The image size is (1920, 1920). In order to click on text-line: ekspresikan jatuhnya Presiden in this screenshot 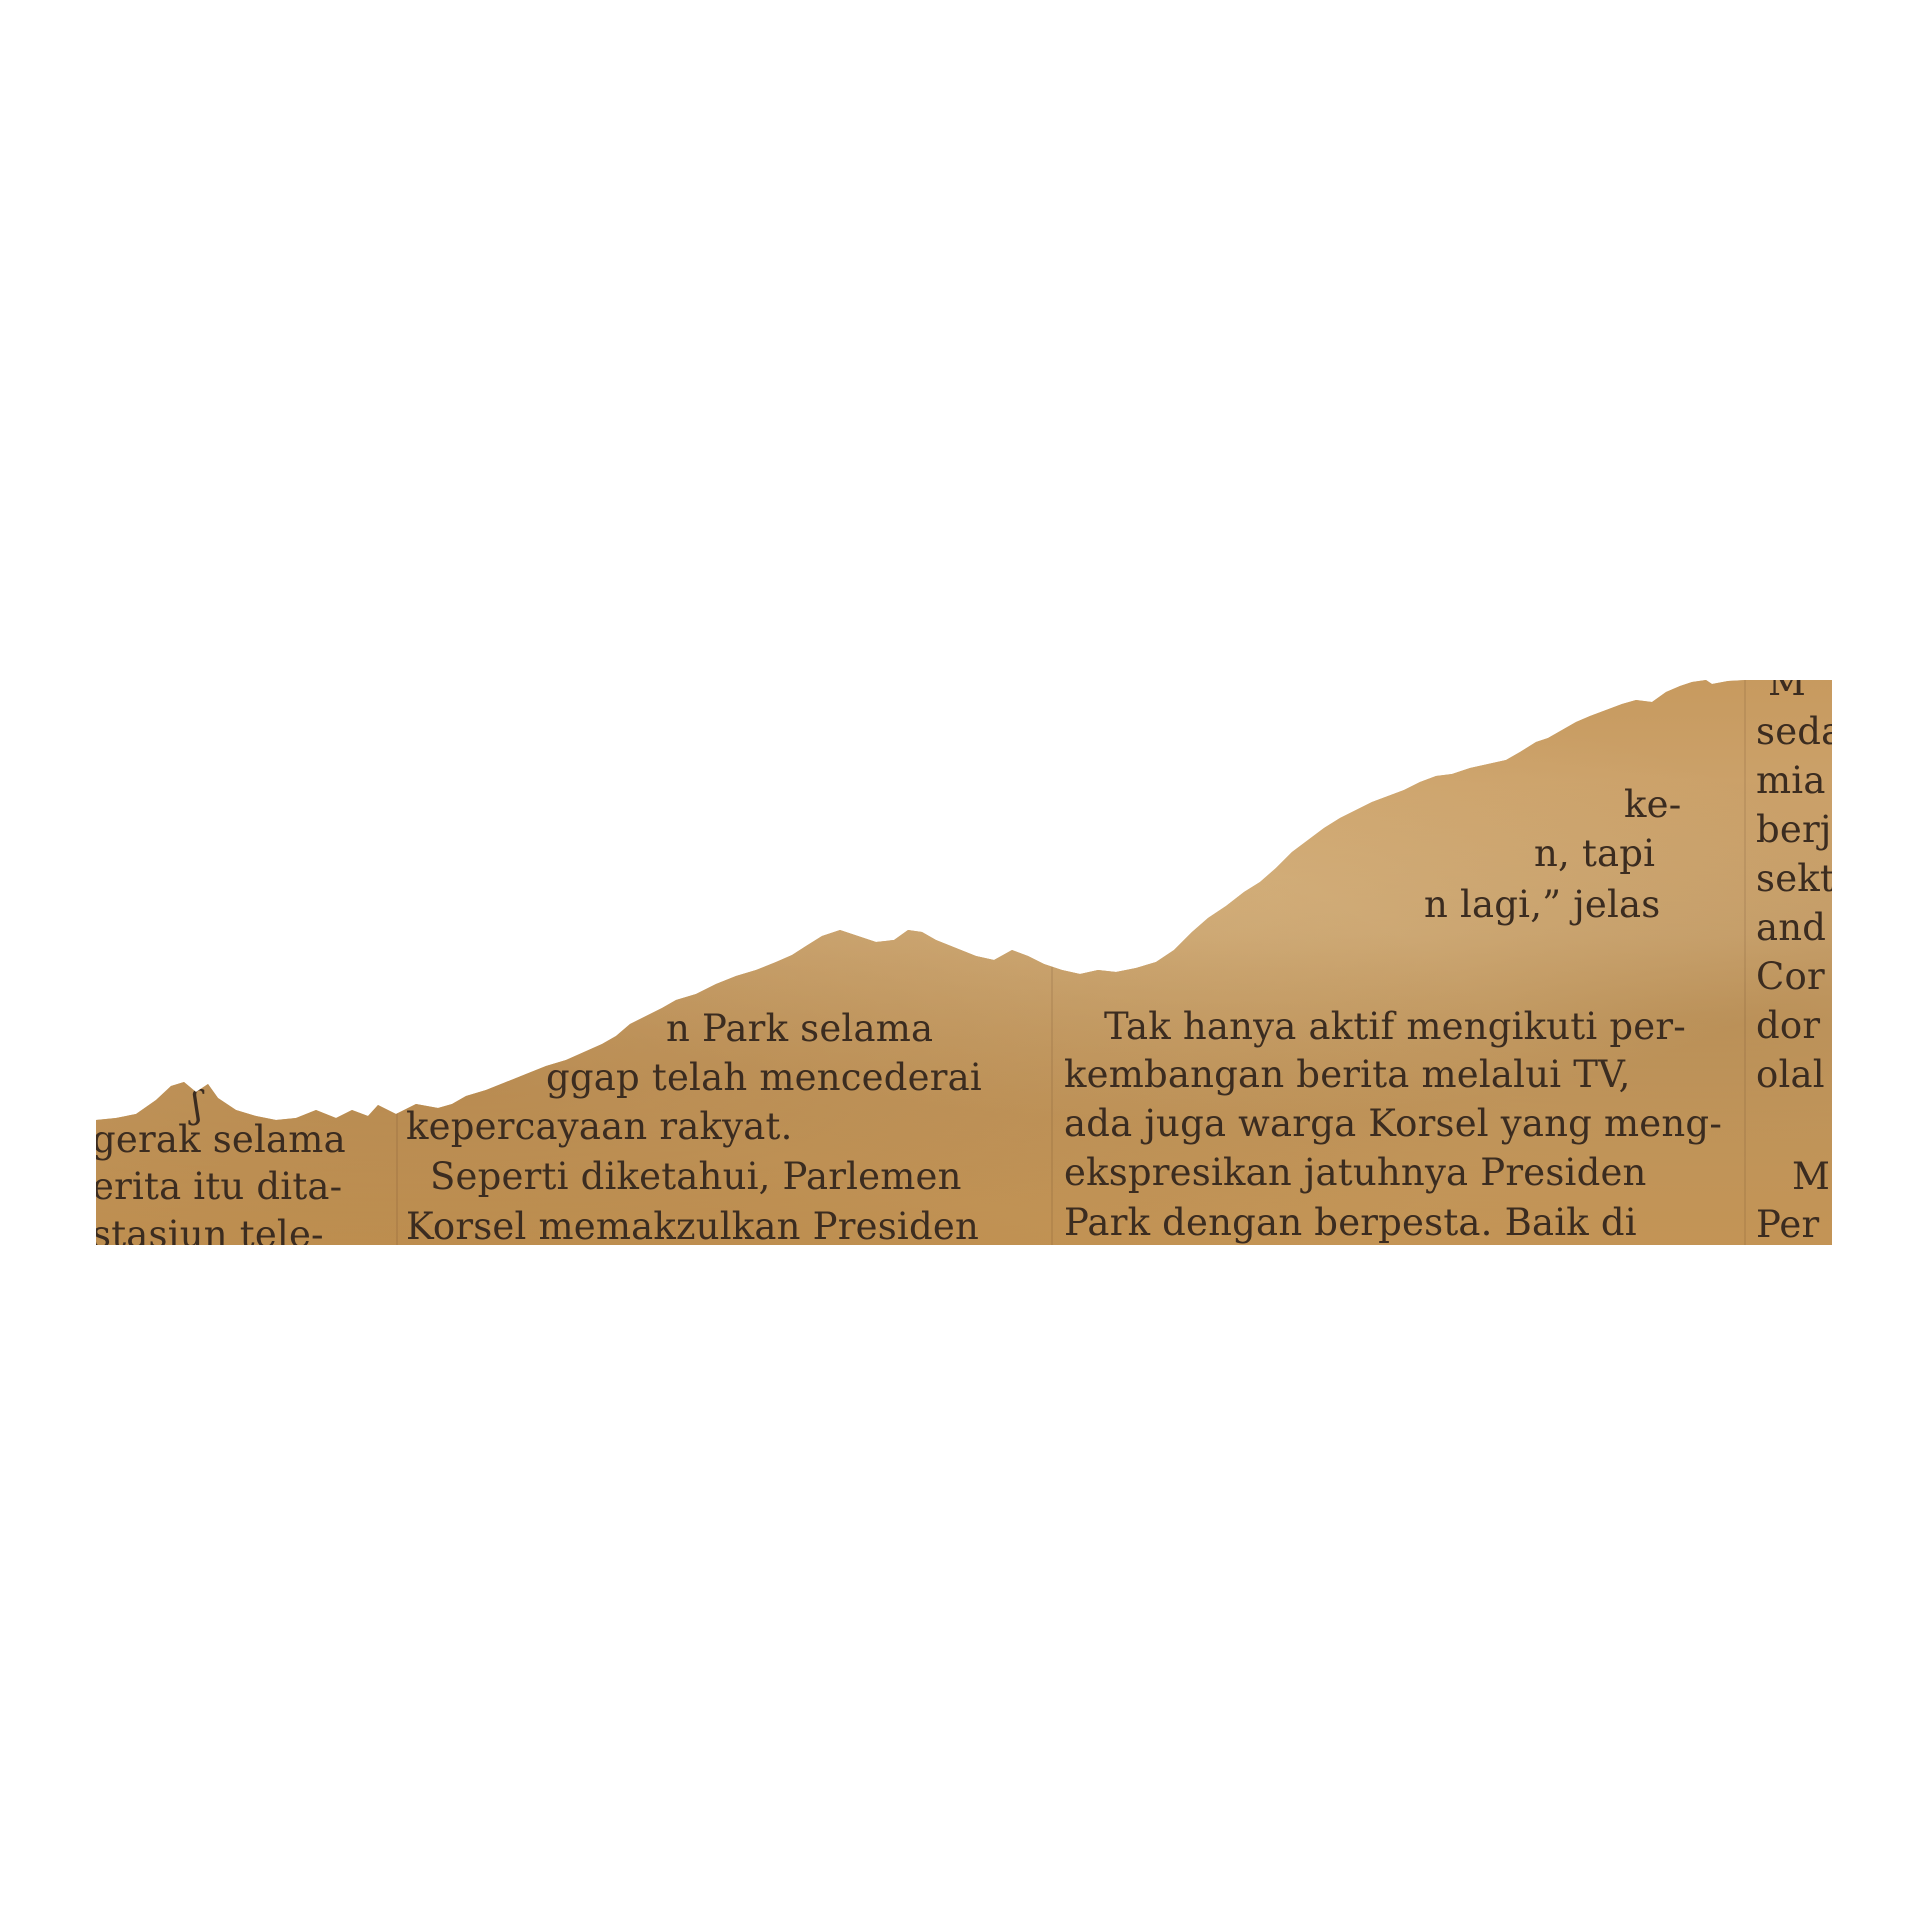, I will do `click(1355, 1172)`.